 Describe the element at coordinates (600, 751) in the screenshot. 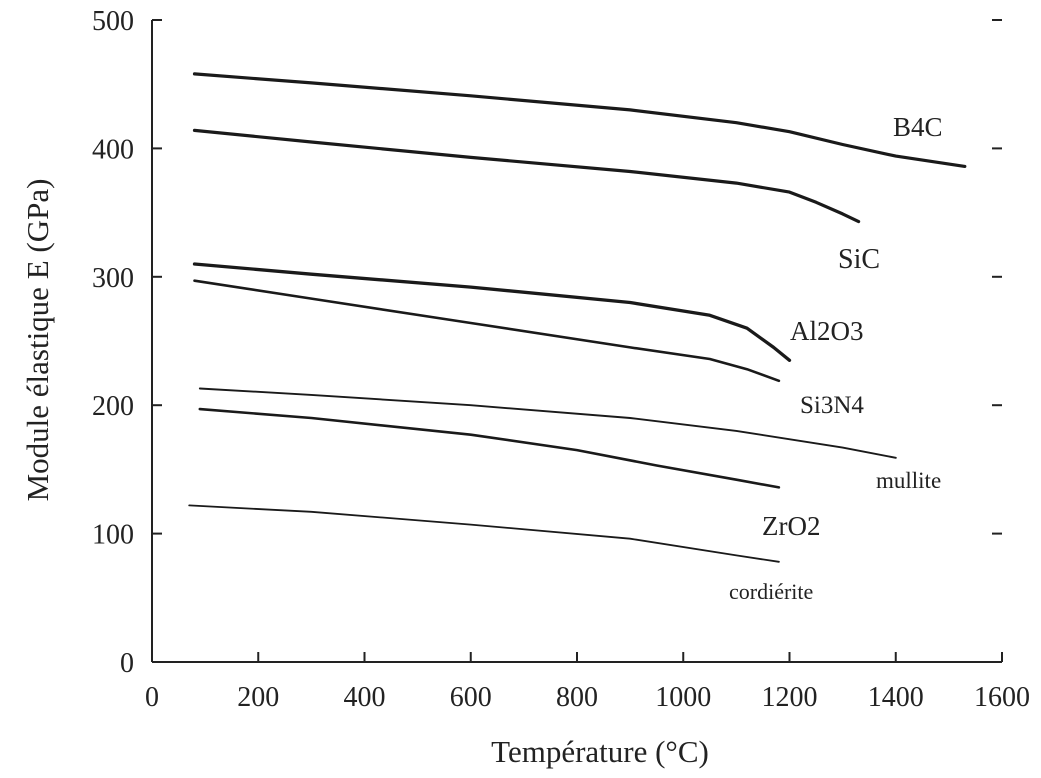

I see `x-axis-title: Température (°C)` at that location.